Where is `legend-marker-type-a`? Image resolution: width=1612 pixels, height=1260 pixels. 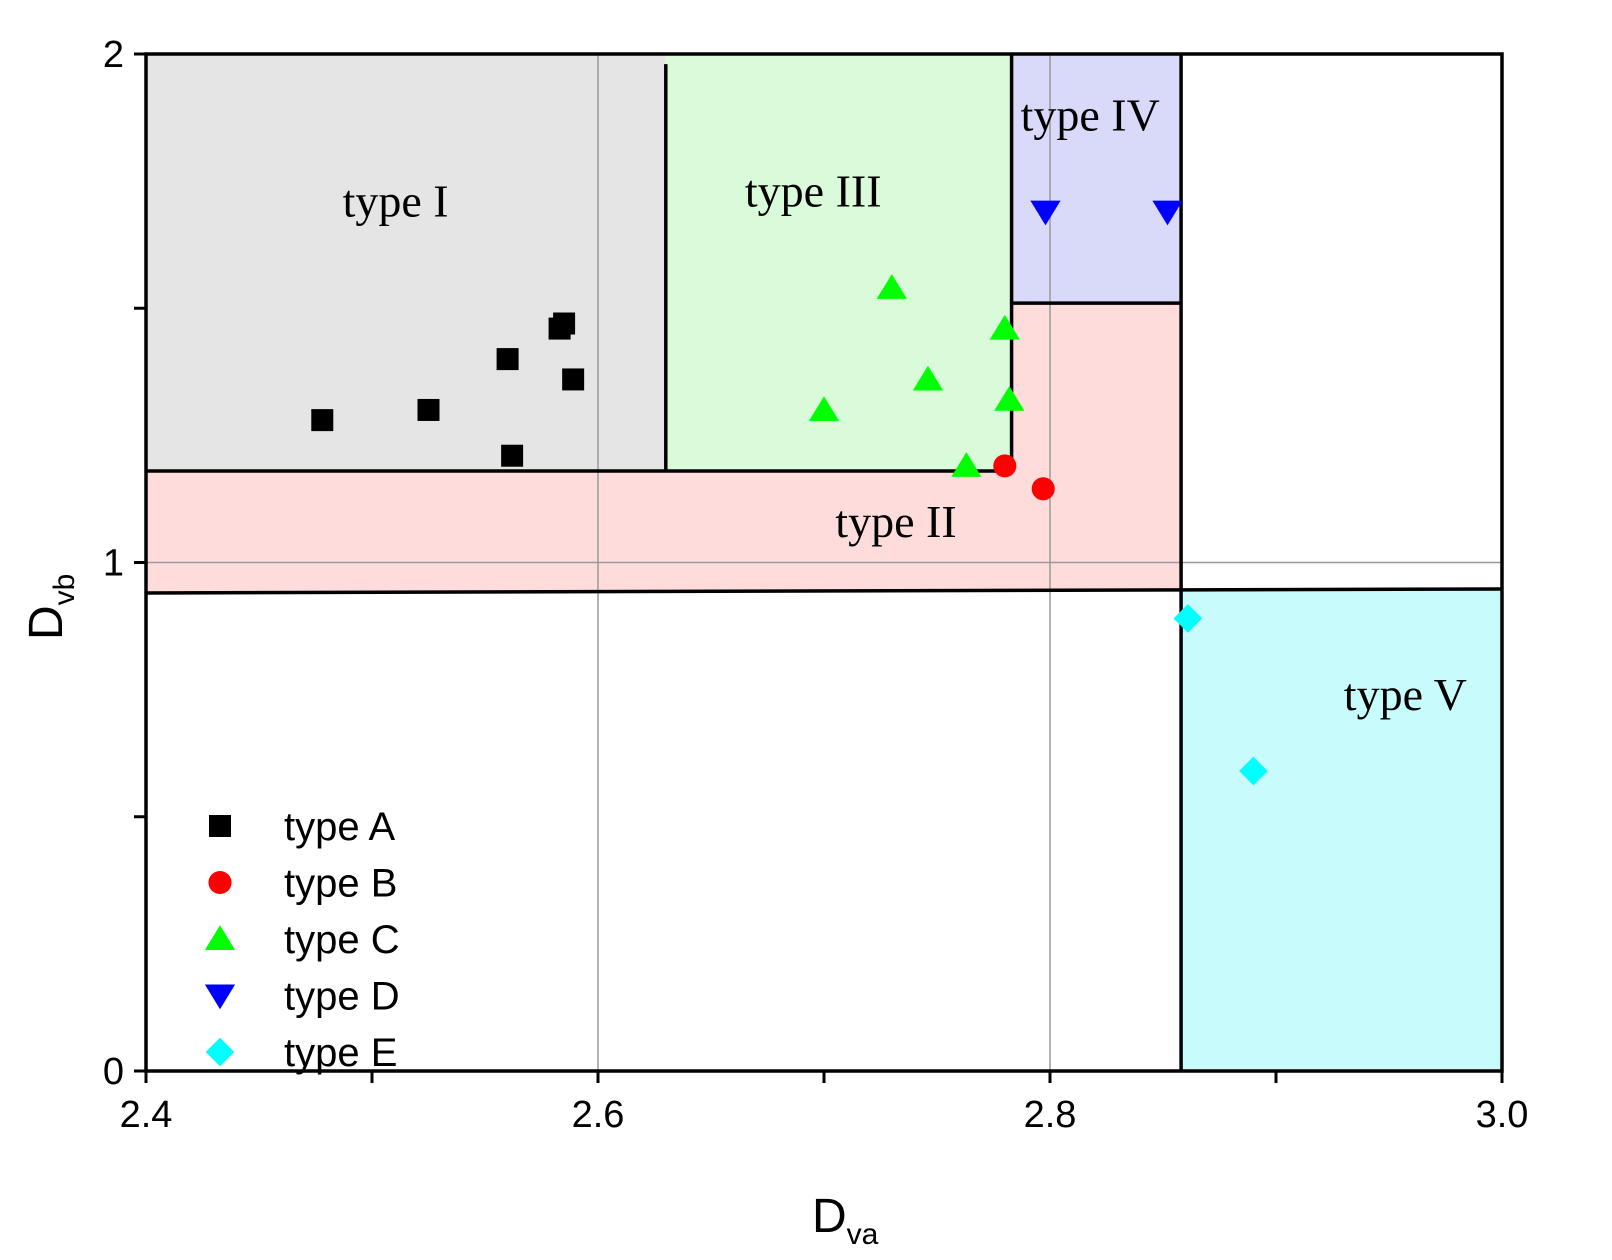
legend-marker-type-a is located at coordinates (220, 826).